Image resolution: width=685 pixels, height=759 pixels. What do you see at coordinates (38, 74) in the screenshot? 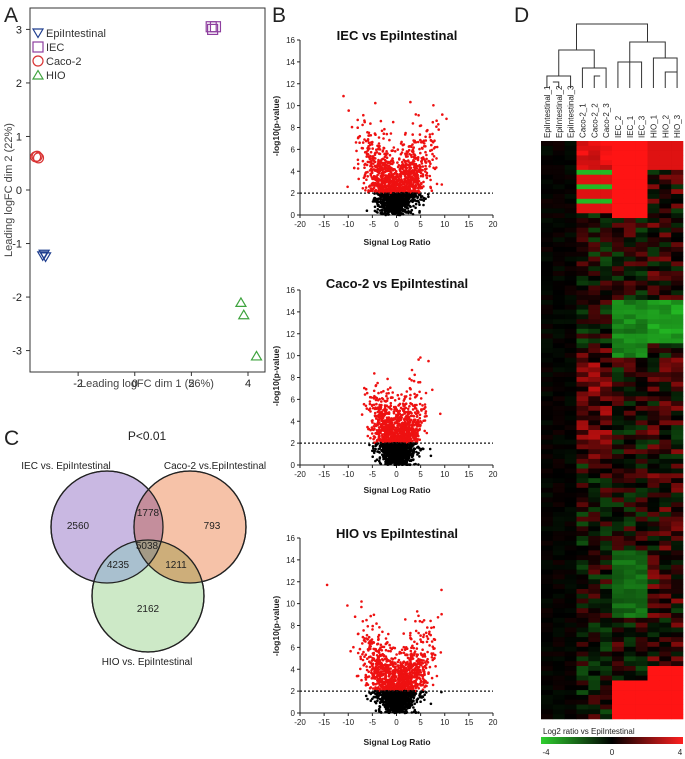
I see `legend-marker-hio` at bounding box center [38, 74].